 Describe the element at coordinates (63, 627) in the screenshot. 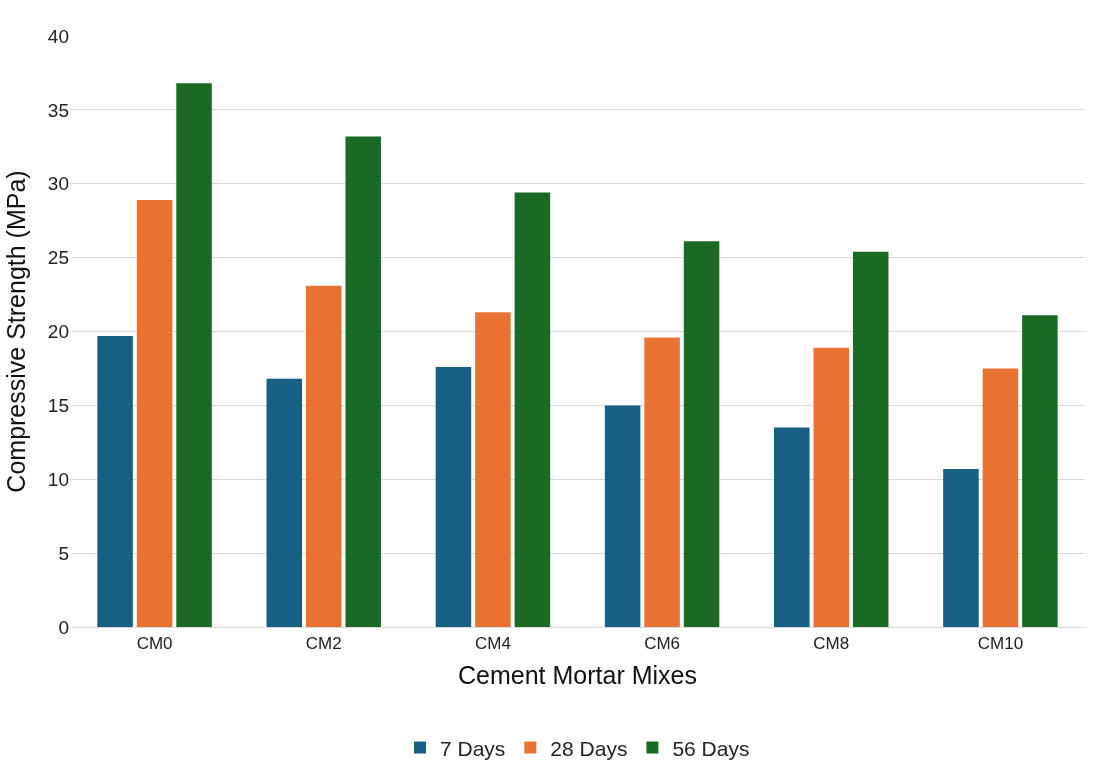

I see `y-tick-label: 0` at that location.